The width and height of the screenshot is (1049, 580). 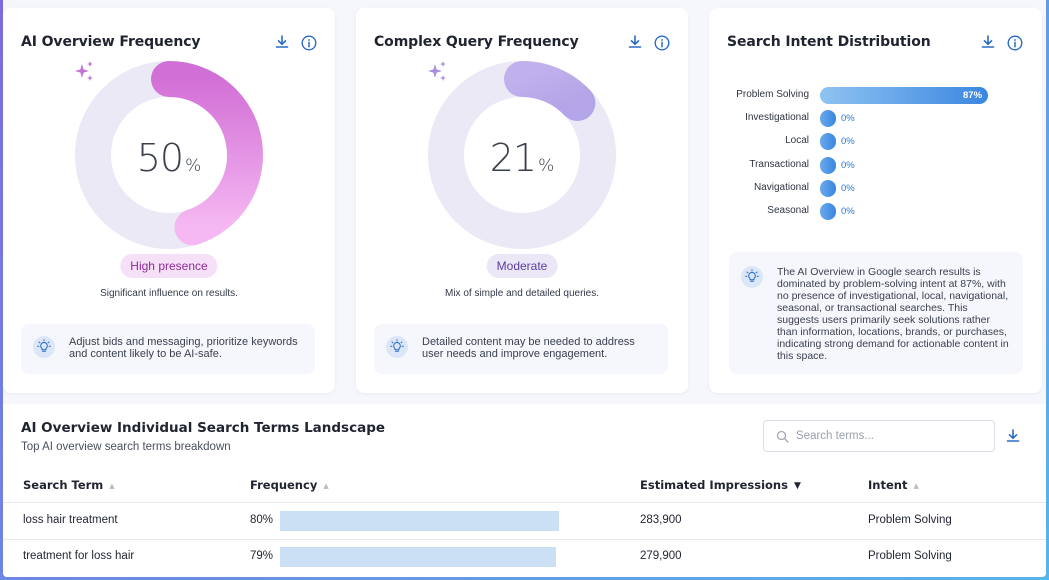 I want to click on intent-label: Seasonal, so click(x=788, y=210).